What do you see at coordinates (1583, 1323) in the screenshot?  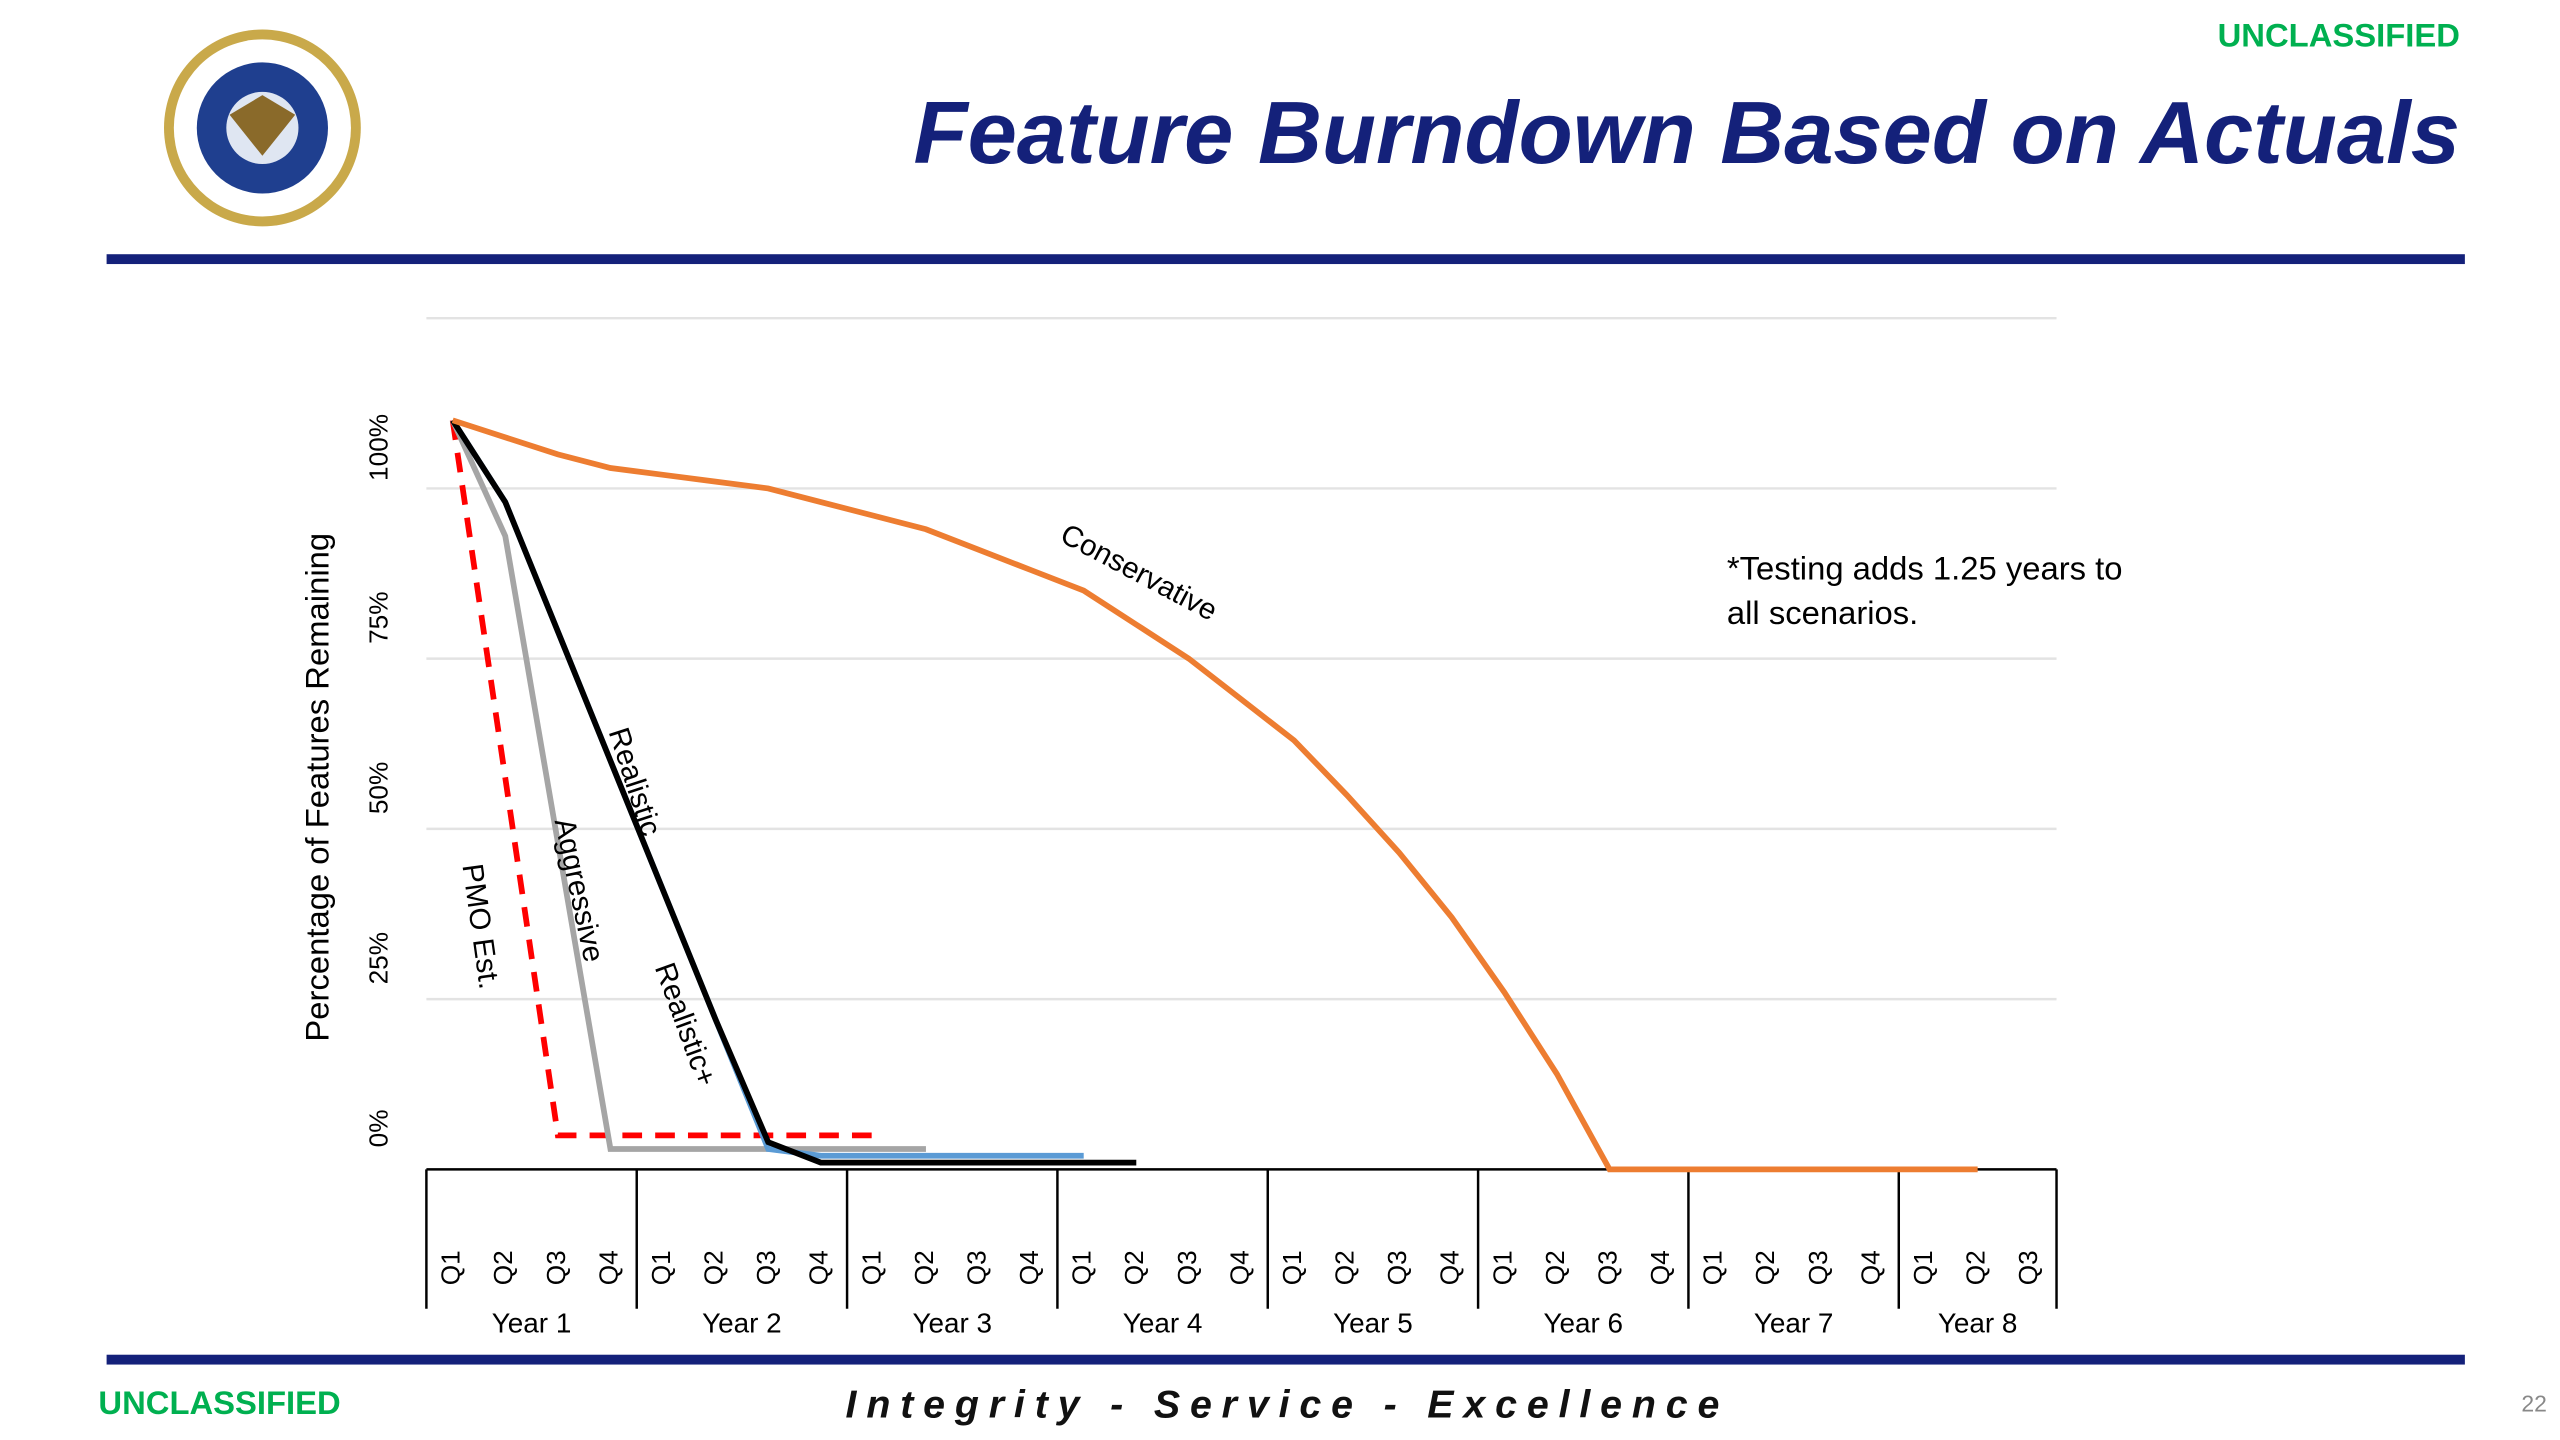 I see `x-group-label: Year 6` at bounding box center [1583, 1323].